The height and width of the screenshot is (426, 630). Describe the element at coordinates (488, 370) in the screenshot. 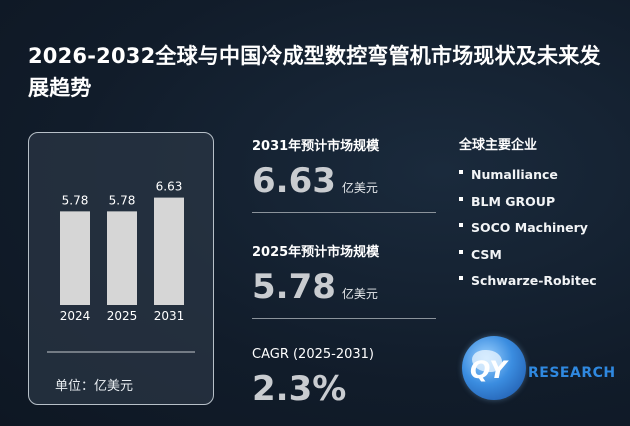

I see `logo-qy: QY` at that location.